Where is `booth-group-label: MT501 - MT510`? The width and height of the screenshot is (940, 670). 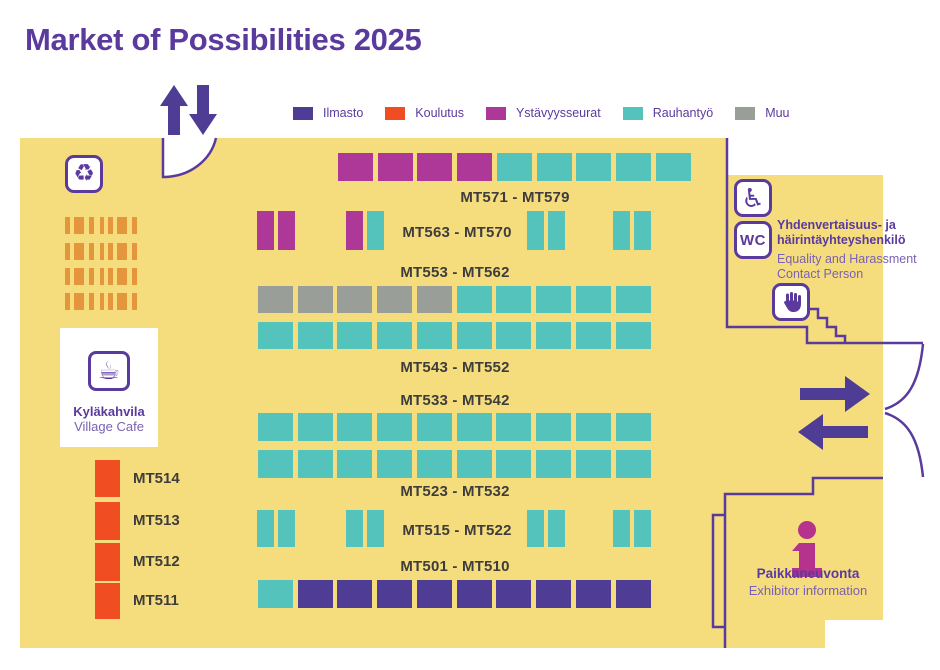
booth-group-label: MT501 - MT510 is located at coordinates (455, 566).